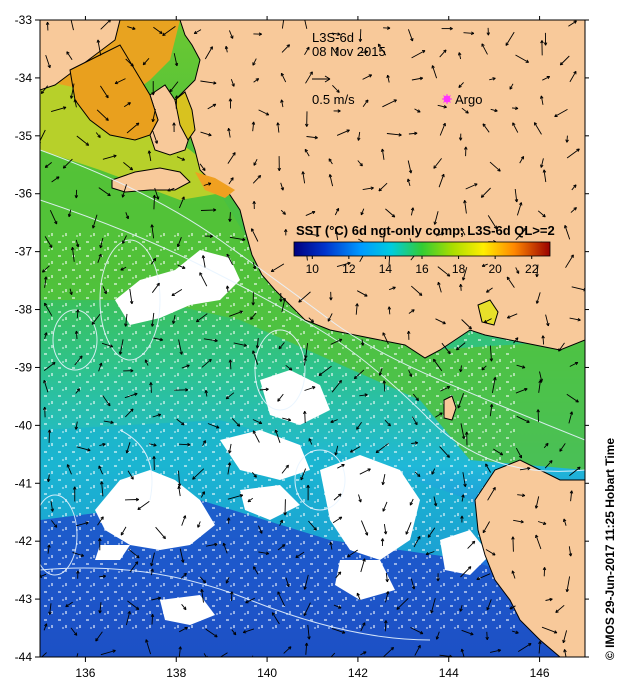  Describe the element at coordinates (425, 230) in the screenshot. I see `colorbar-title: SST (°C) 6d ngt-only comp, L3S-6d QL>=2` at that location.